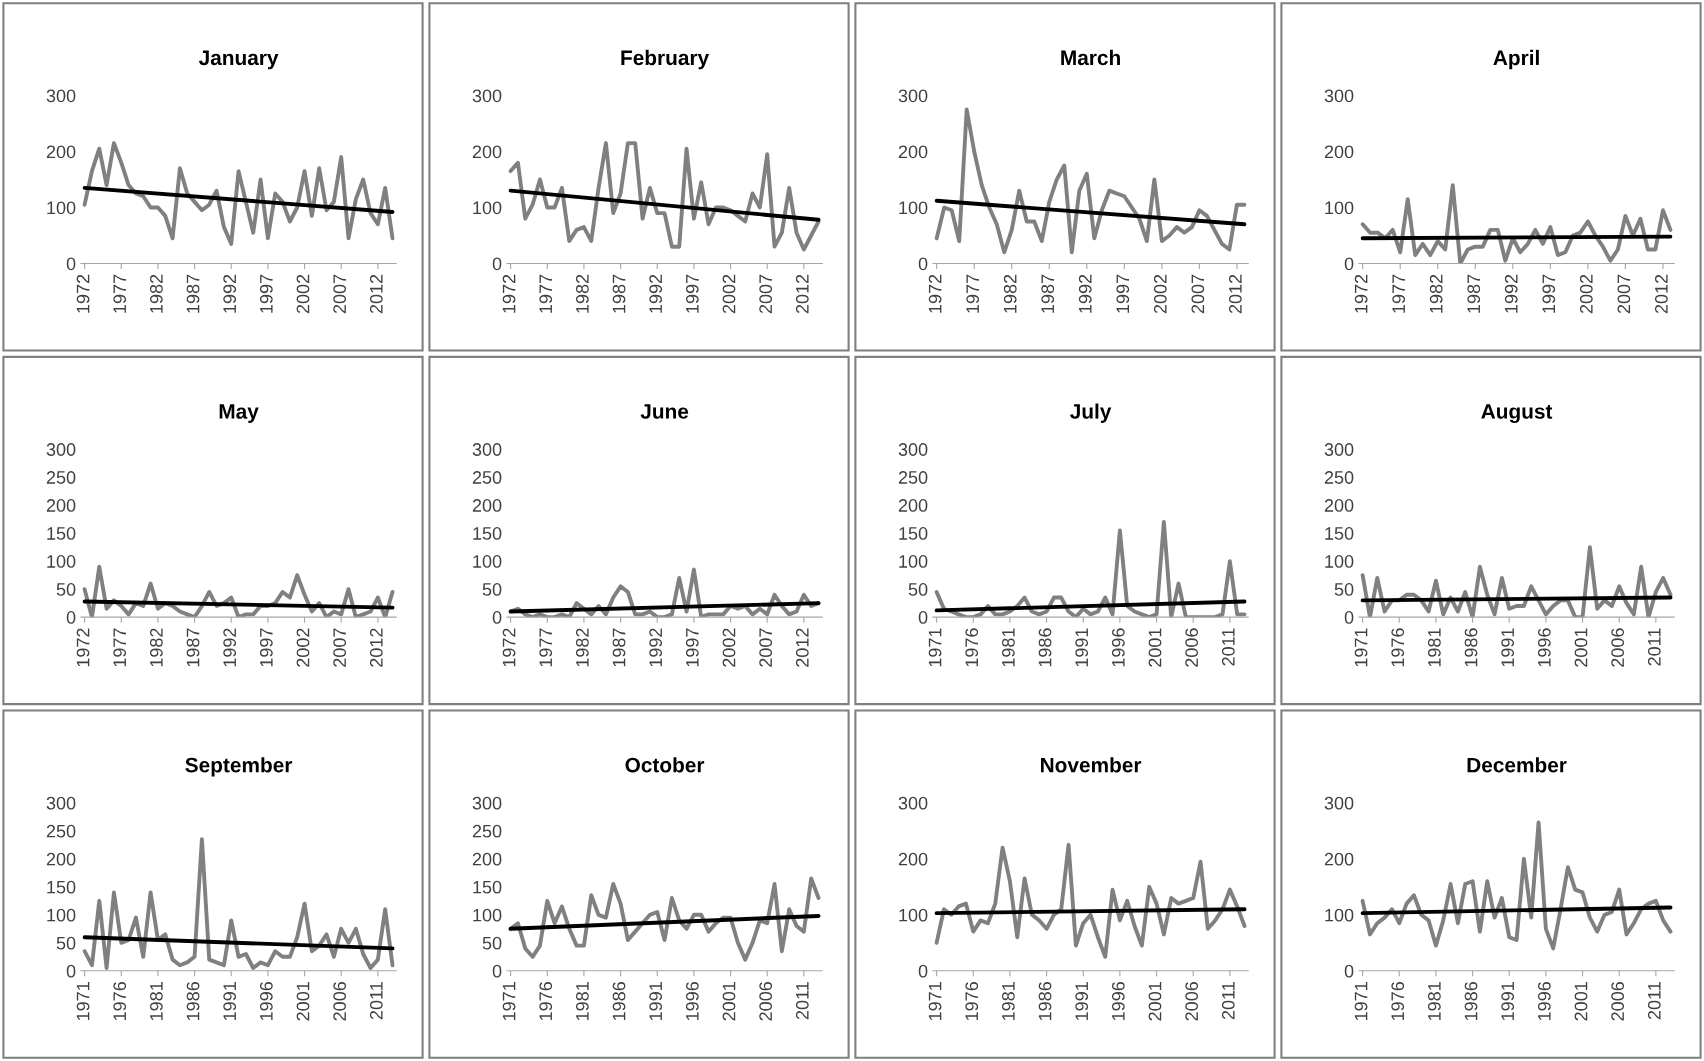 This screenshot has height=1061, width=1704. Describe the element at coordinates (664, 411) in the screenshot. I see `chart-title: June` at that location.